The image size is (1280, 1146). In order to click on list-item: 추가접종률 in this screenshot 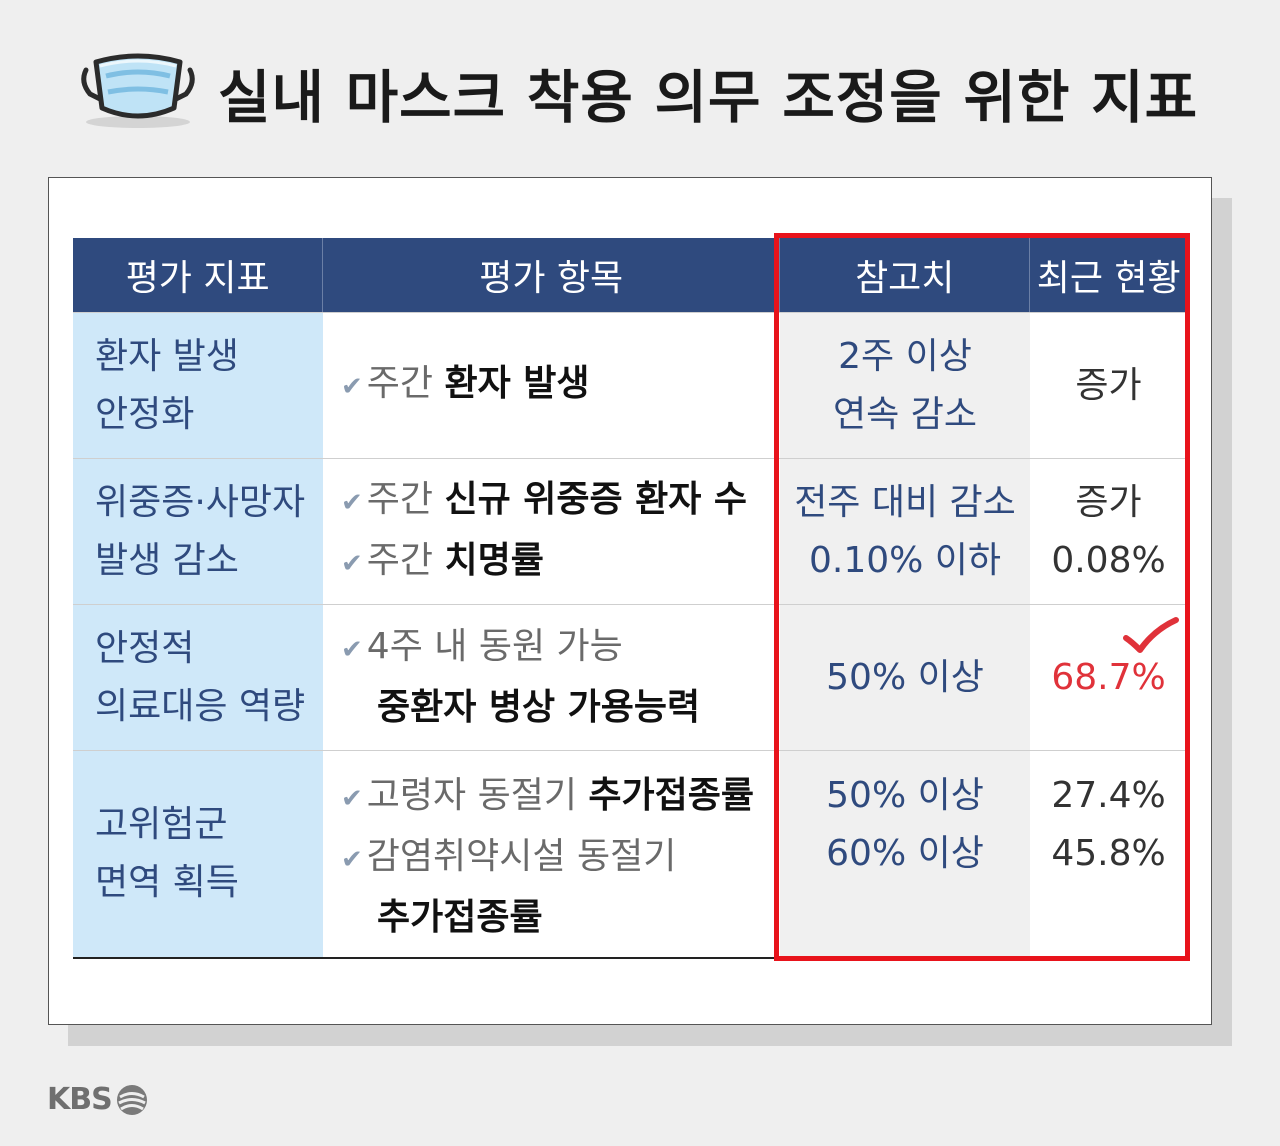, I will do `click(460, 917)`.